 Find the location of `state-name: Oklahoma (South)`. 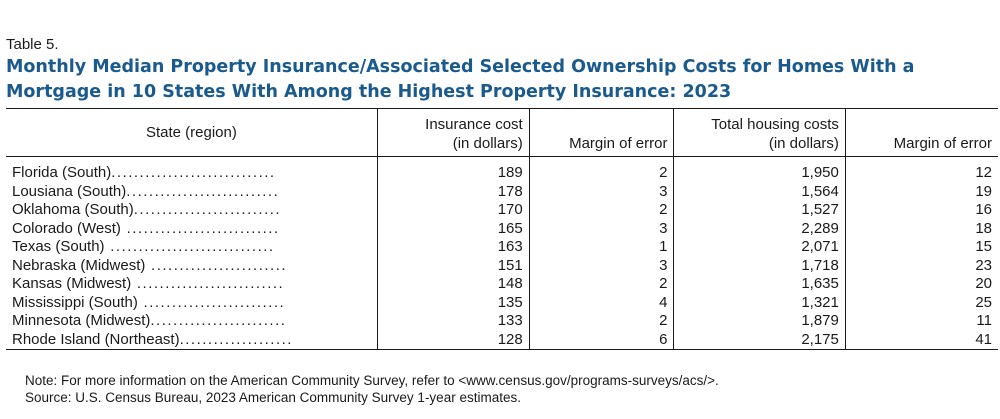

state-name: Oklahoma (South) is located at coordinates (73, 209).